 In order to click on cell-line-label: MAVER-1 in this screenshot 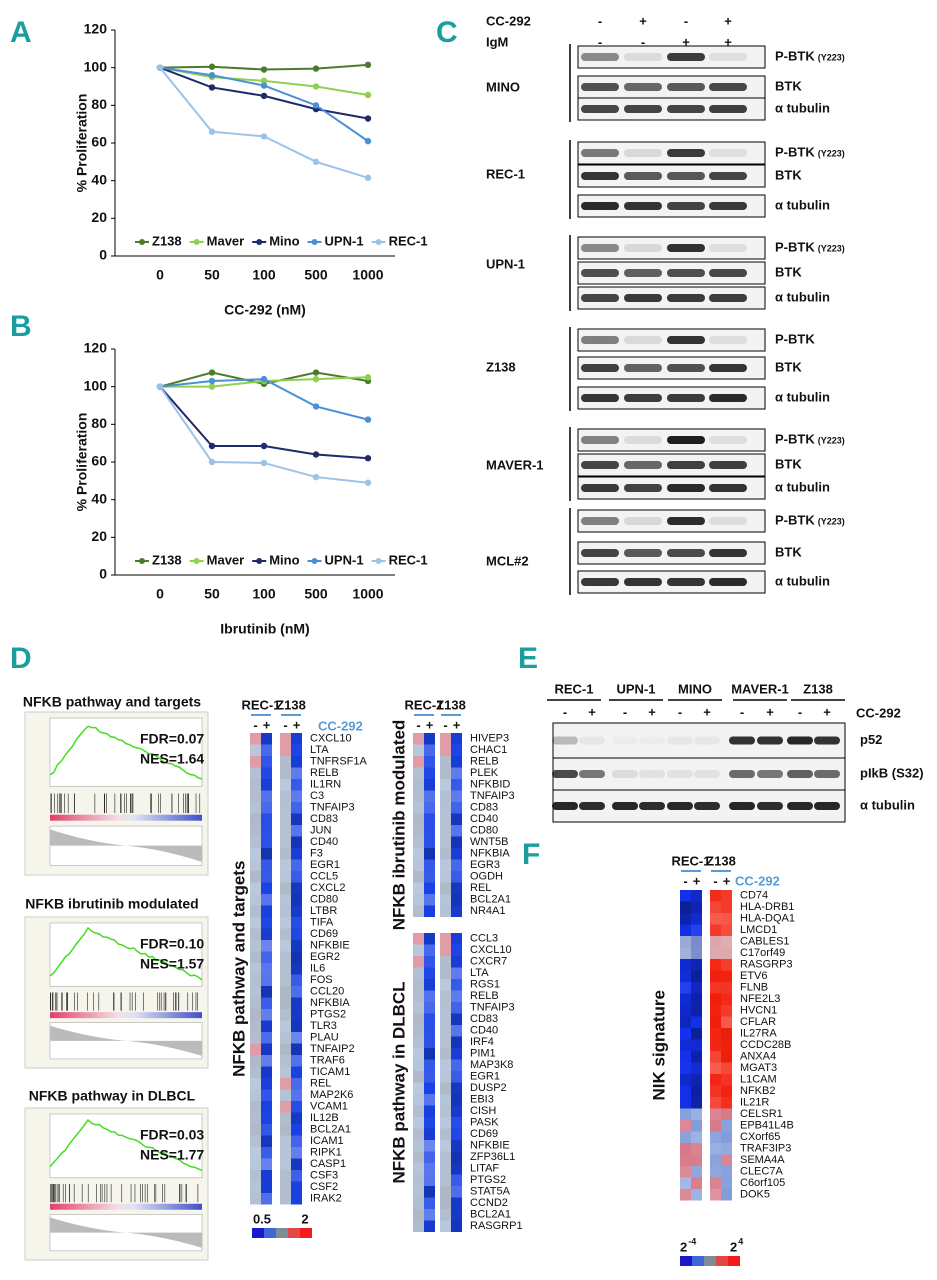, I will do `click(515, 464)`.